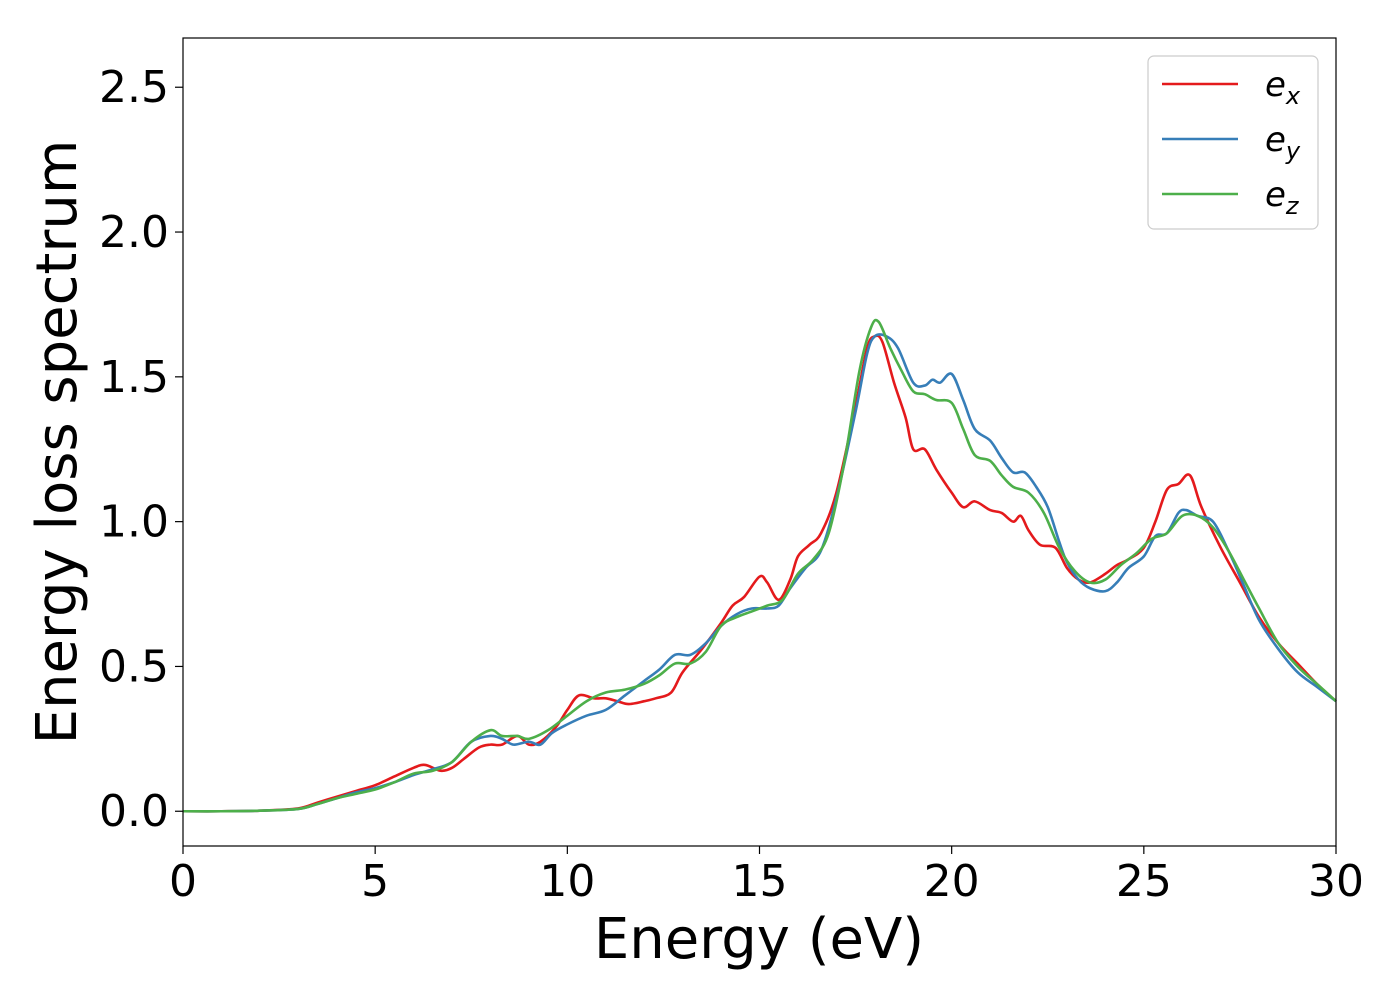  Describe the element at coordinates (134, 232) in the screenshot. I see `y-tick-label: 2.0` at that location.